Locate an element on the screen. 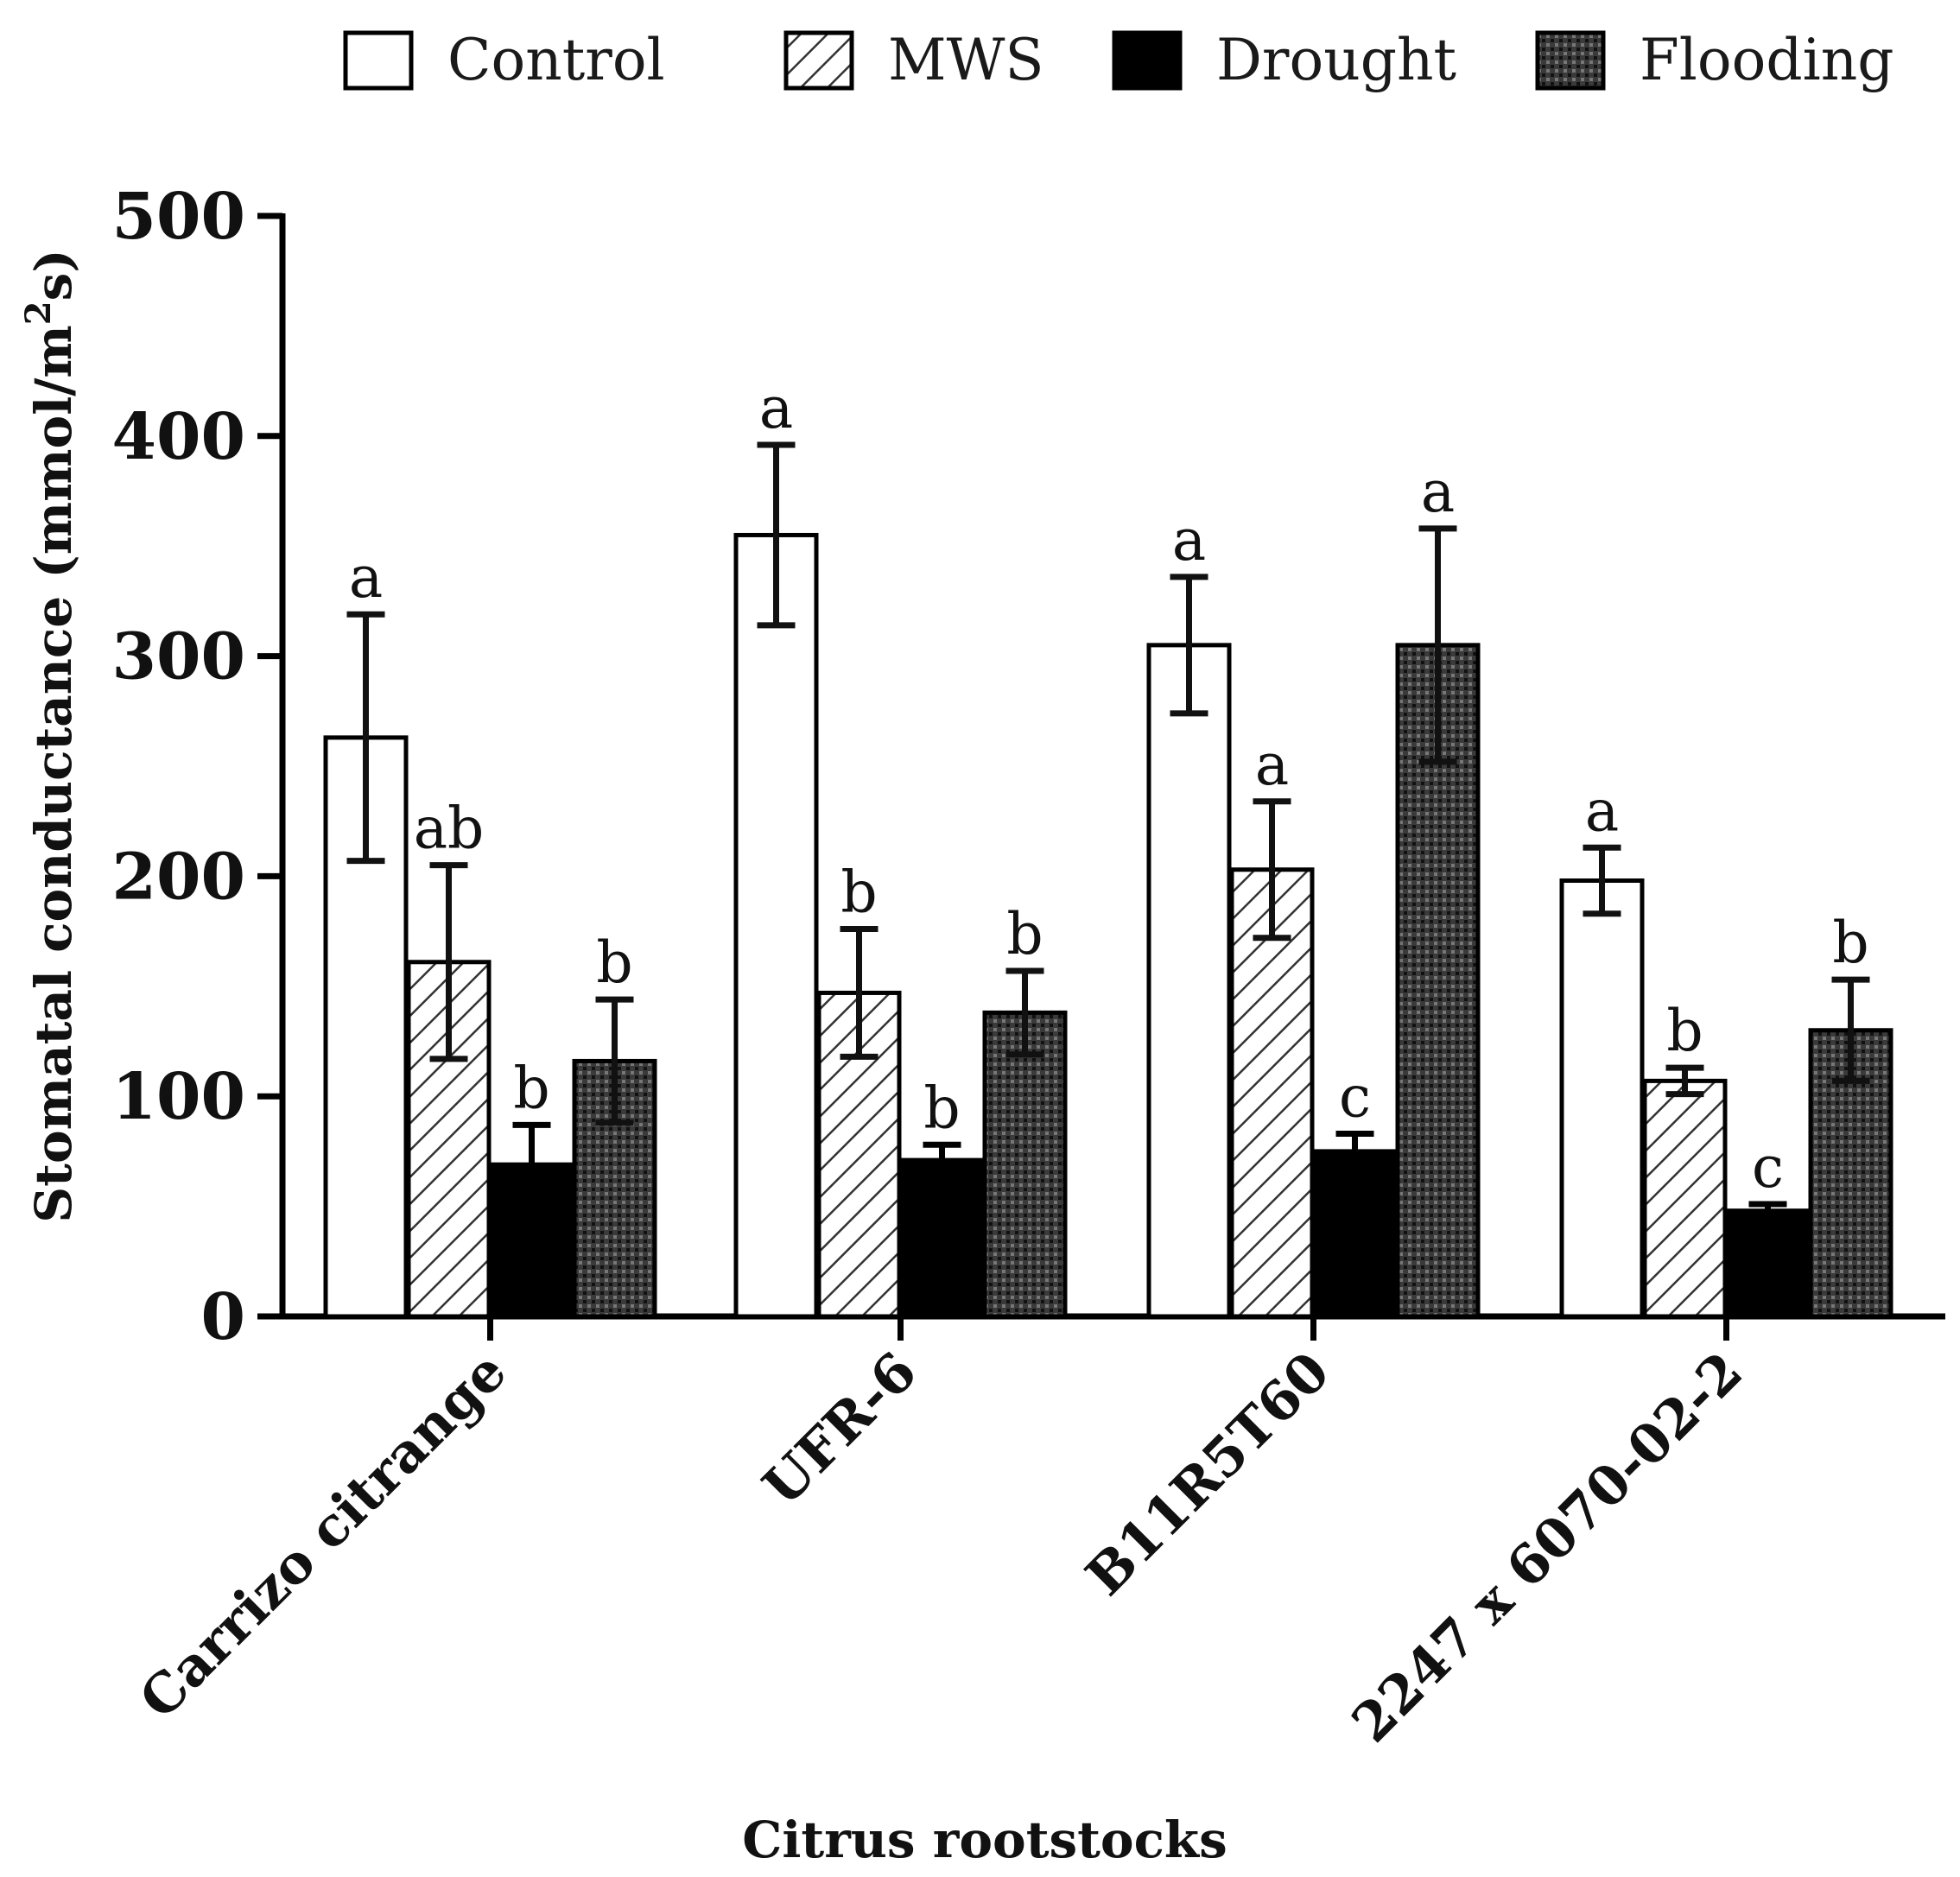  y-tick-label: 300 is located at coordinates (178, 657).